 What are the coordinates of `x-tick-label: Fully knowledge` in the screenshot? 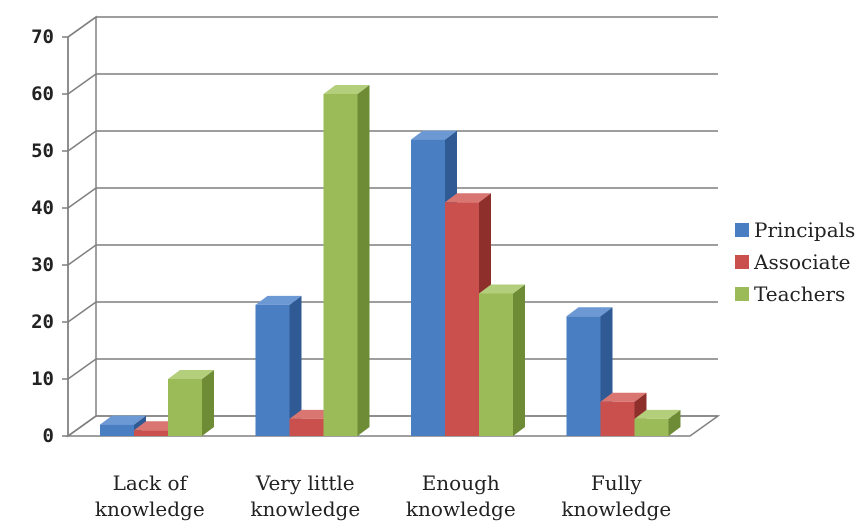 It's located at (616, 496).